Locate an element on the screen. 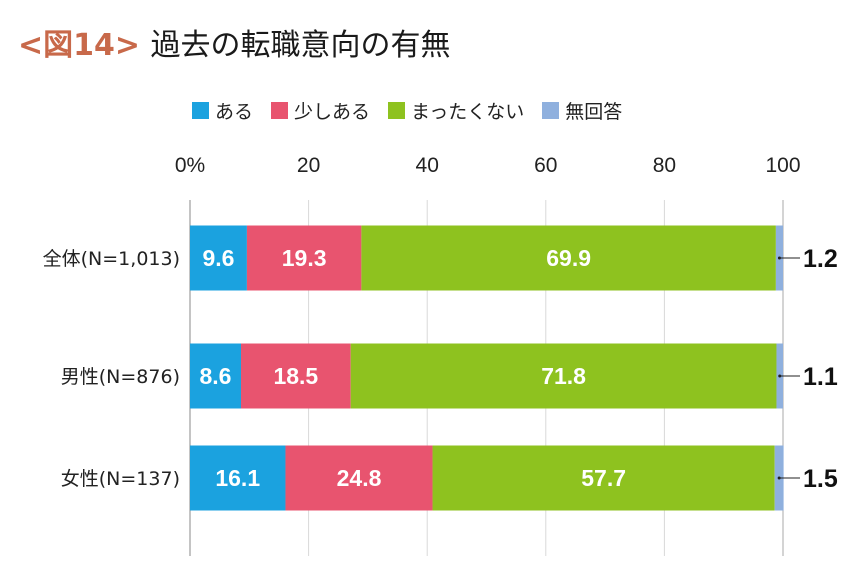  legend-item-mukaitou: 無回答 is located at coordinates (582, 110).